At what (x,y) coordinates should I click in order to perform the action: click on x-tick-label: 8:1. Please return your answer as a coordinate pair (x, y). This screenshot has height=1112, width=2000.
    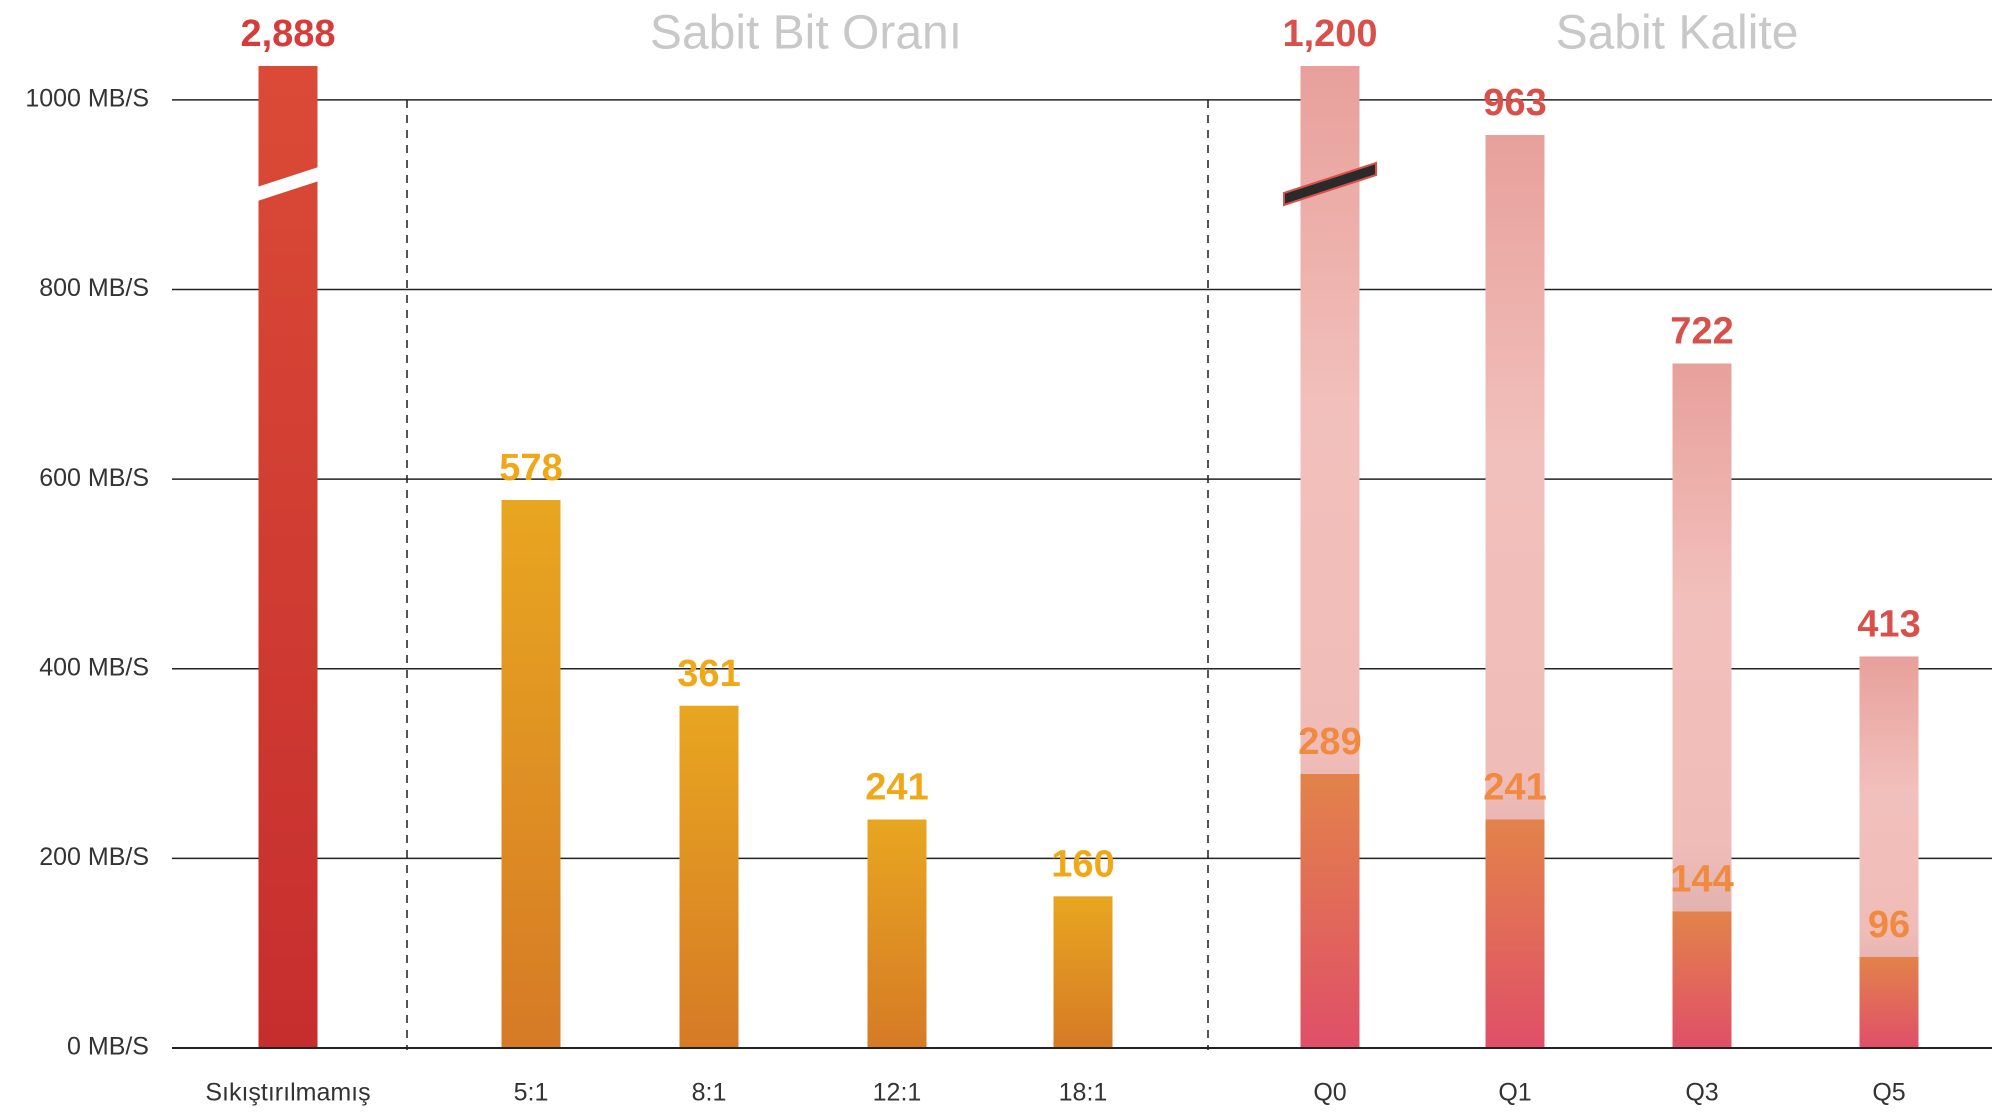
    Looking at the image, I should click on (709, 1093).